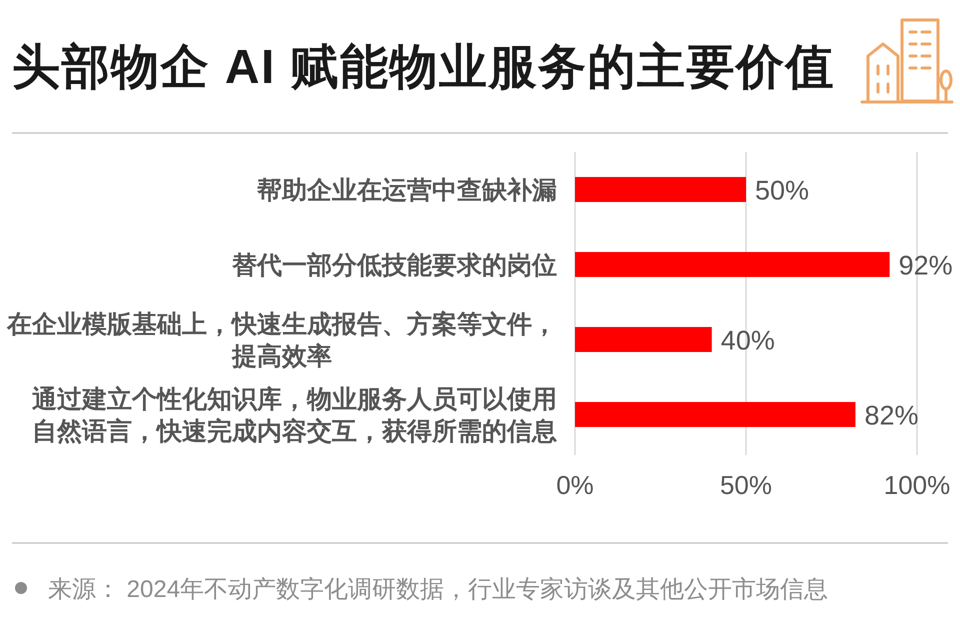 This screenshot has width=960, height=636. What do you see at coordinates (394, 266) in the screenshot?
I see `category-label: 替代一部分低技能要求的岗位` at bounding box center [394, 266].